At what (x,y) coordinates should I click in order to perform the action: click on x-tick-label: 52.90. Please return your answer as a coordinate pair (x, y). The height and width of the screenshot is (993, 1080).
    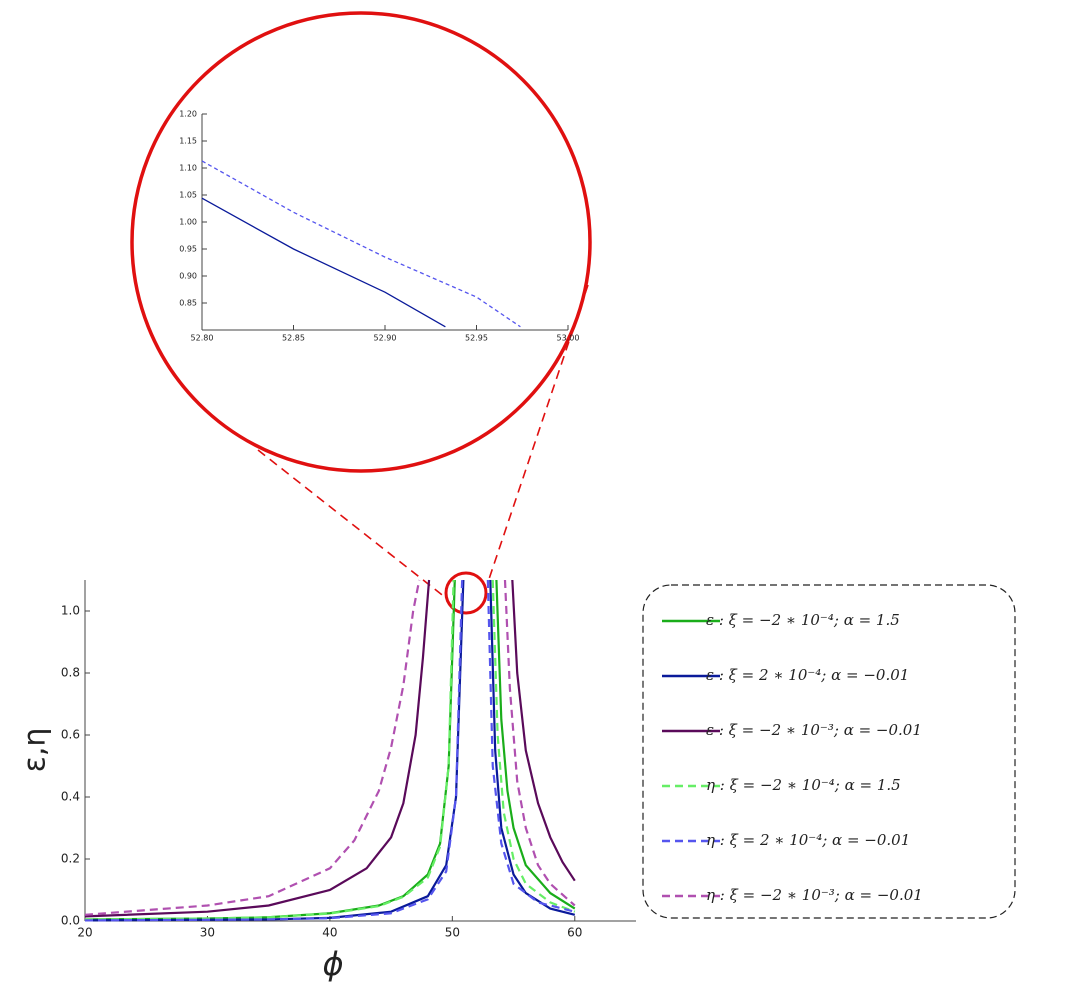
    Looking at the image, I should click on (385, 338).